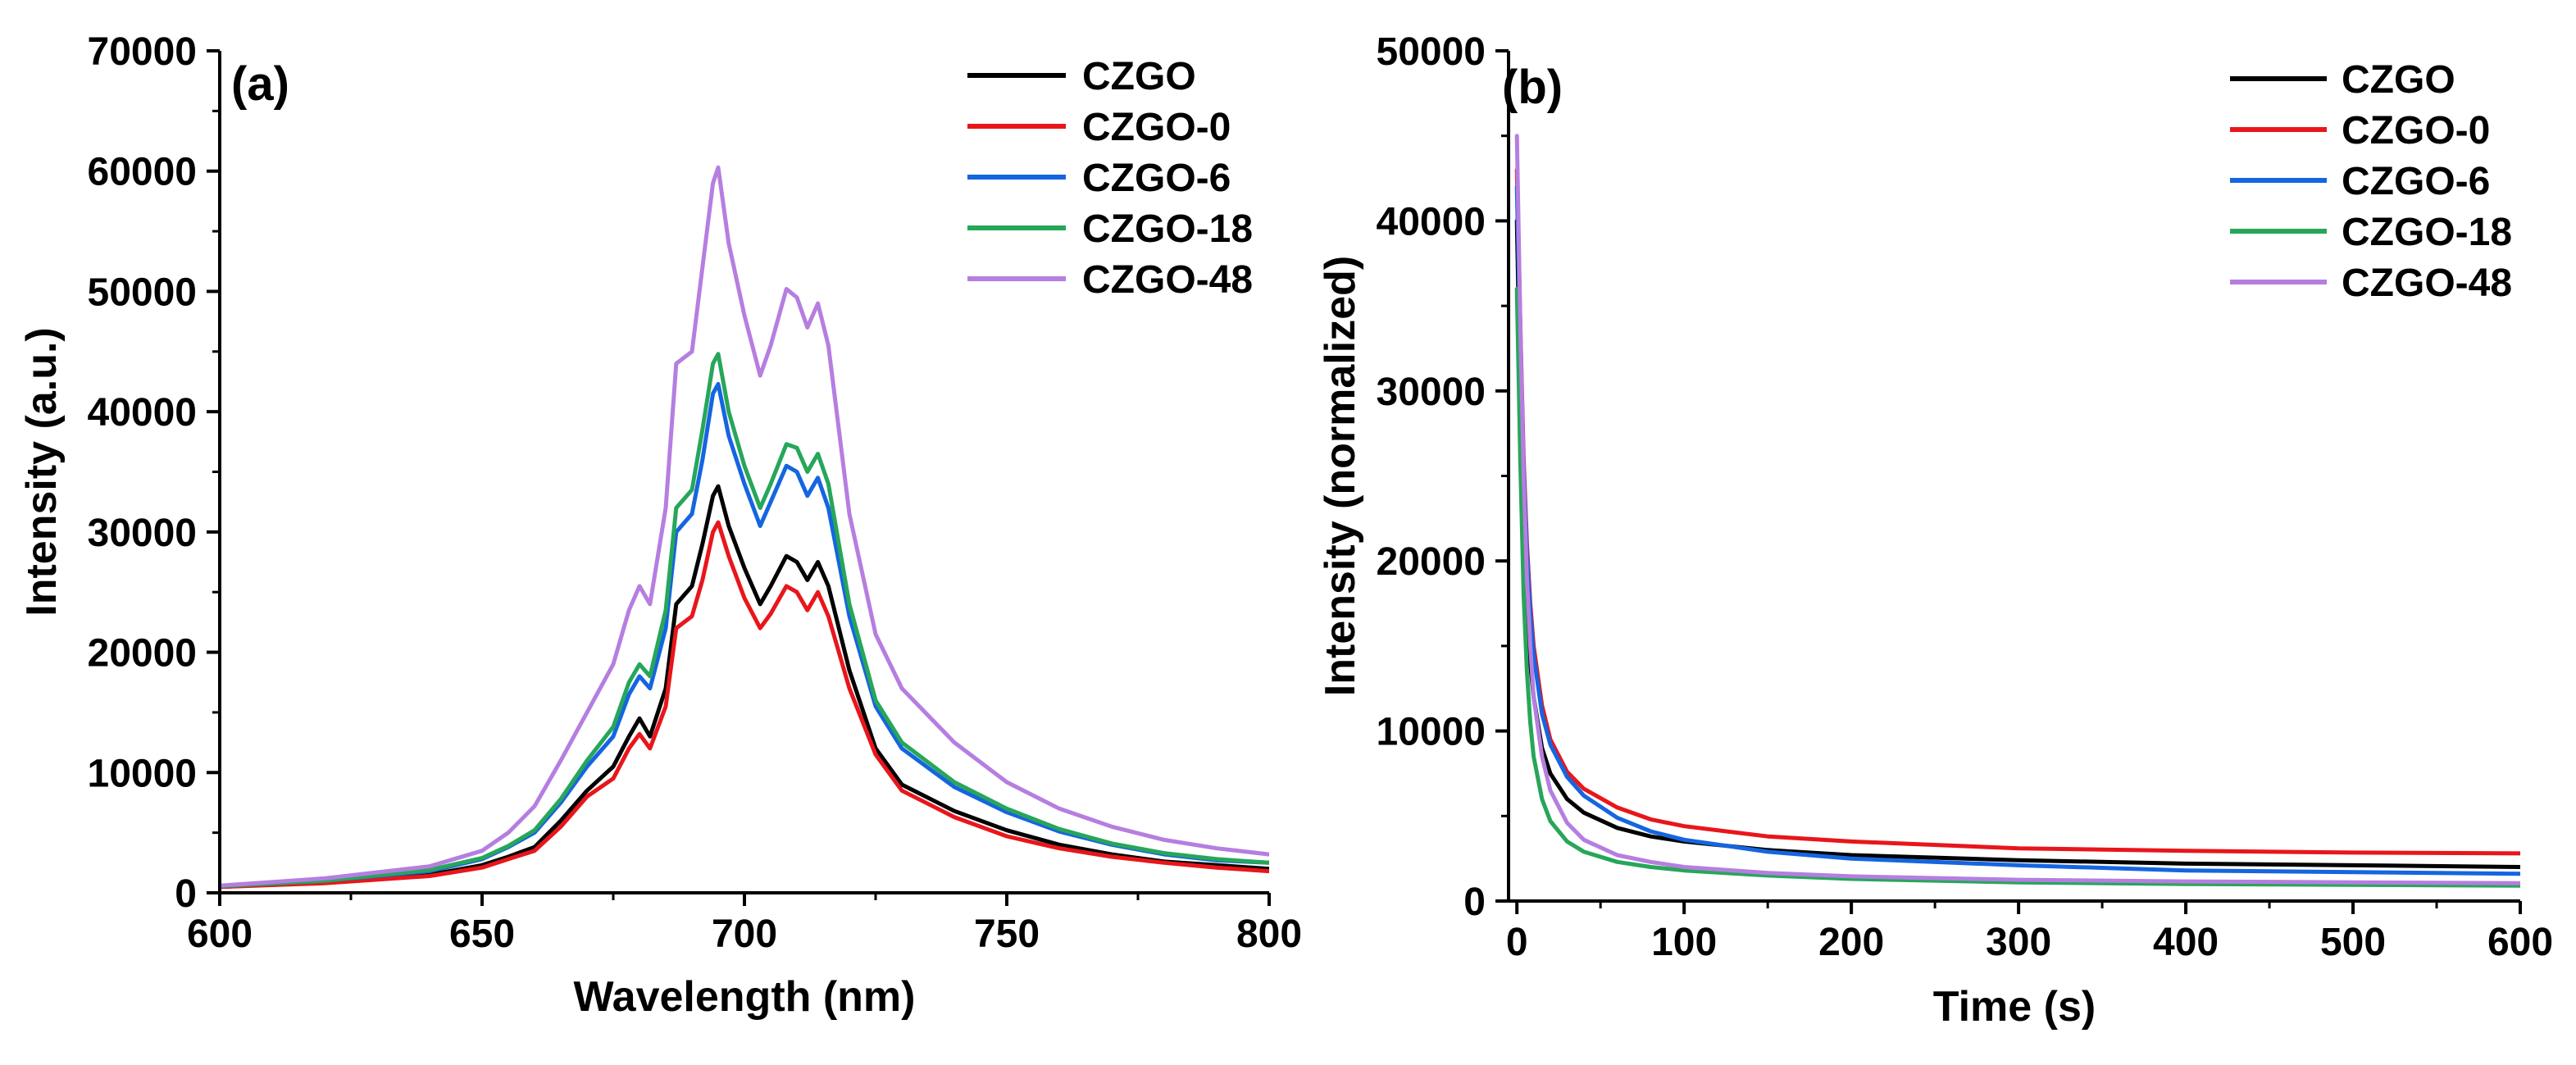  Describe the element at coordinates (1432, 221) in the screenshot. I see `y-tick-label-b: 40000` at that location.